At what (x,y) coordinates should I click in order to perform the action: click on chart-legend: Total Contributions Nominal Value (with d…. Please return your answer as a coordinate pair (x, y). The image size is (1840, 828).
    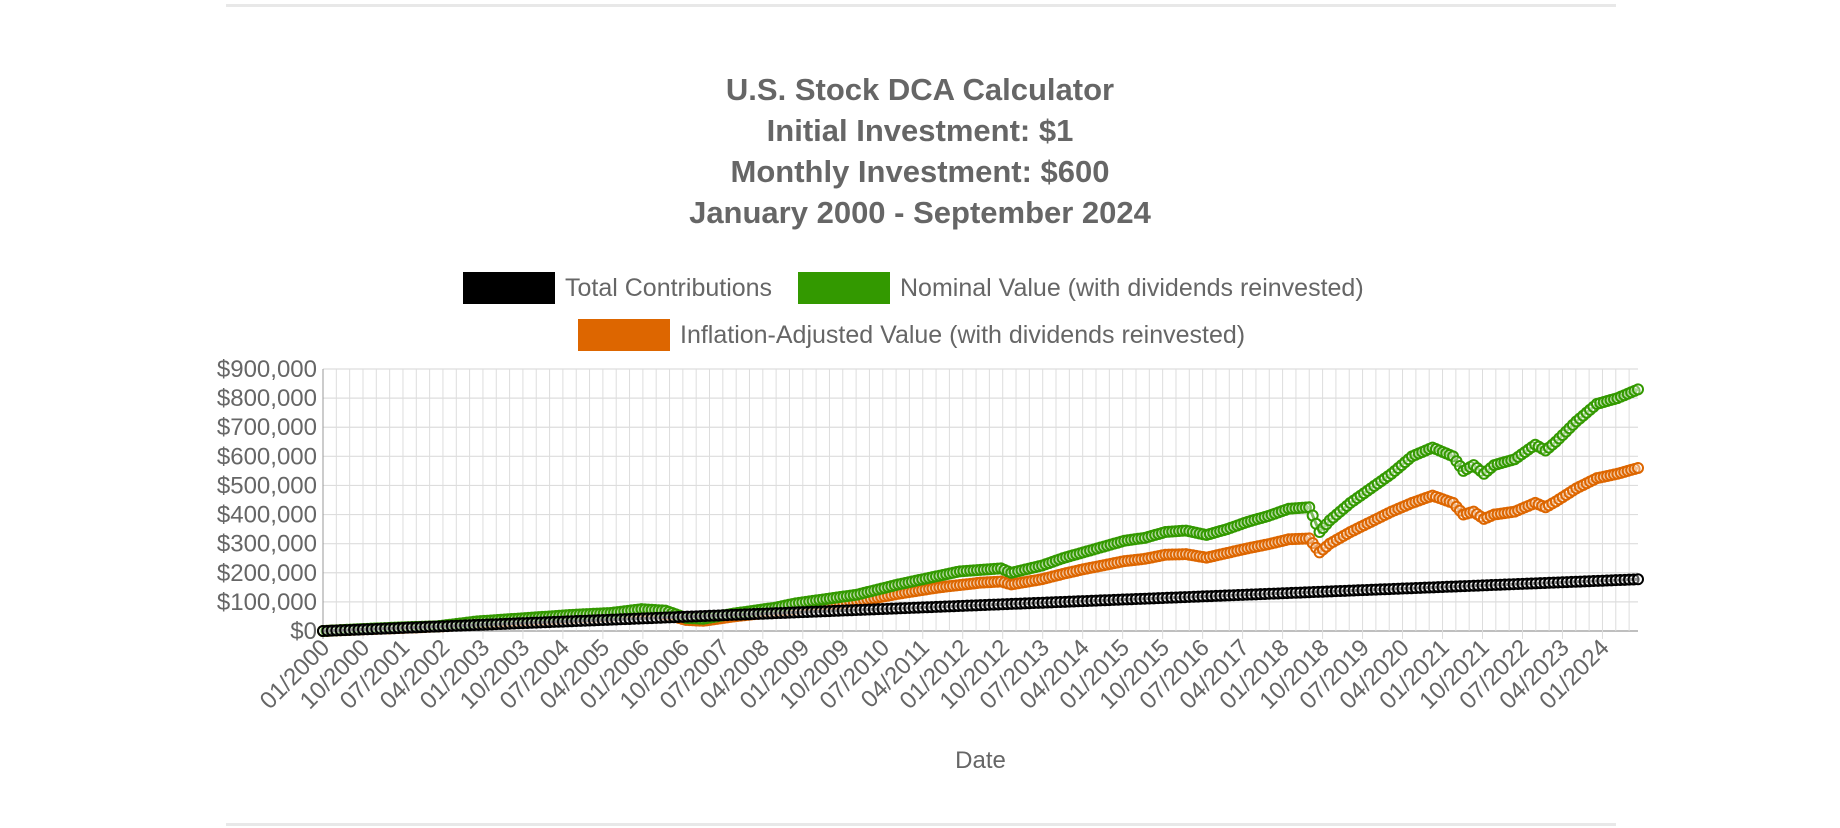
    Looking at the image, I should click on (913, 311).